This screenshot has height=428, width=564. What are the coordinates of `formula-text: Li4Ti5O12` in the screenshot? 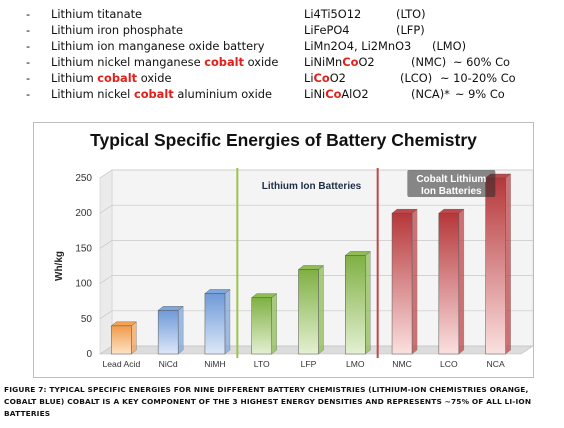 It's located at (333, 14).